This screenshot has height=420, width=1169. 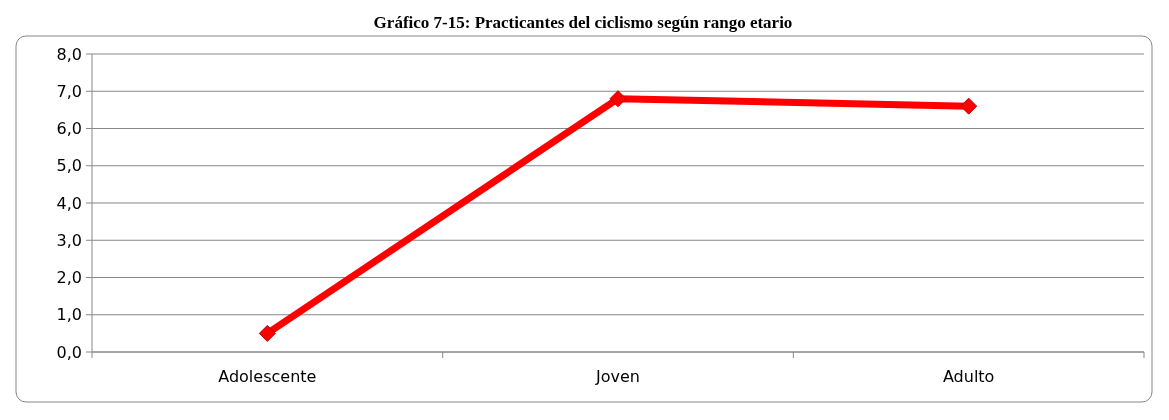 I want to click on x-tick-label: Joven, so click(x=617, y=376).